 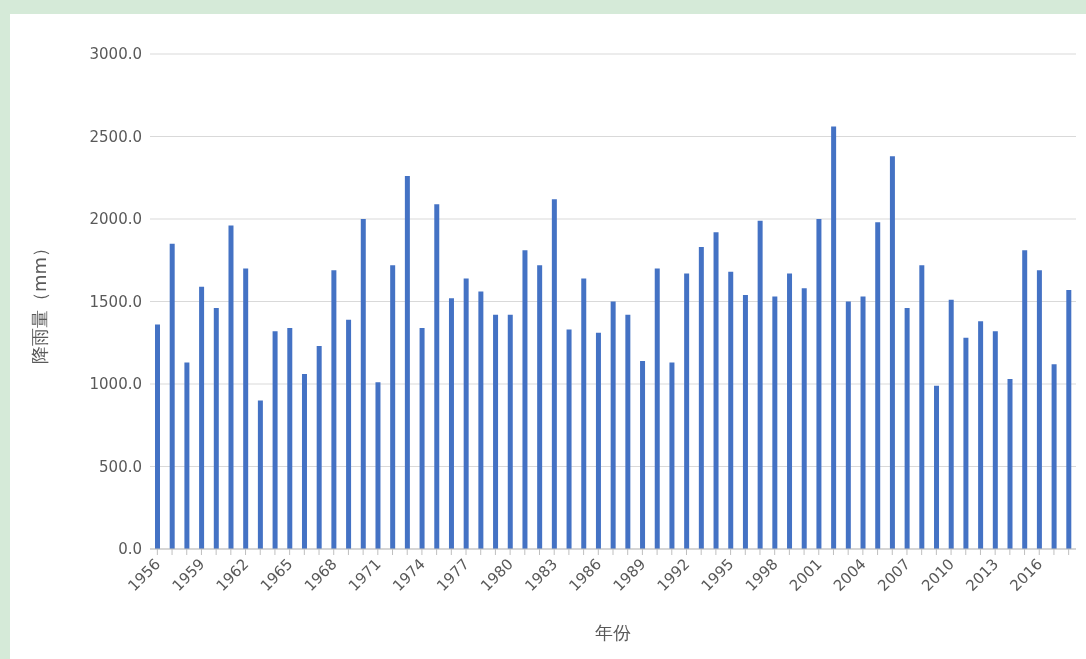 What do you see at coordinates (130, 549) in the screenshot?
I see `y-tick-label: 0.0` at bounding box center [130, 549].